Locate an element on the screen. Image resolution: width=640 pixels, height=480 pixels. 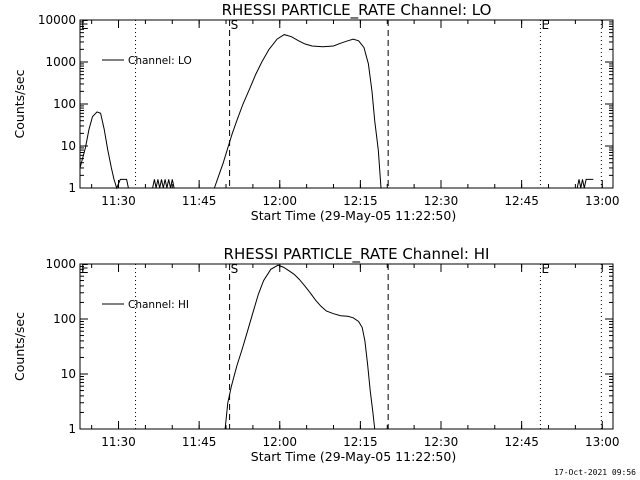
legend-label: Channel: HI is located at coordinates (158, 305).